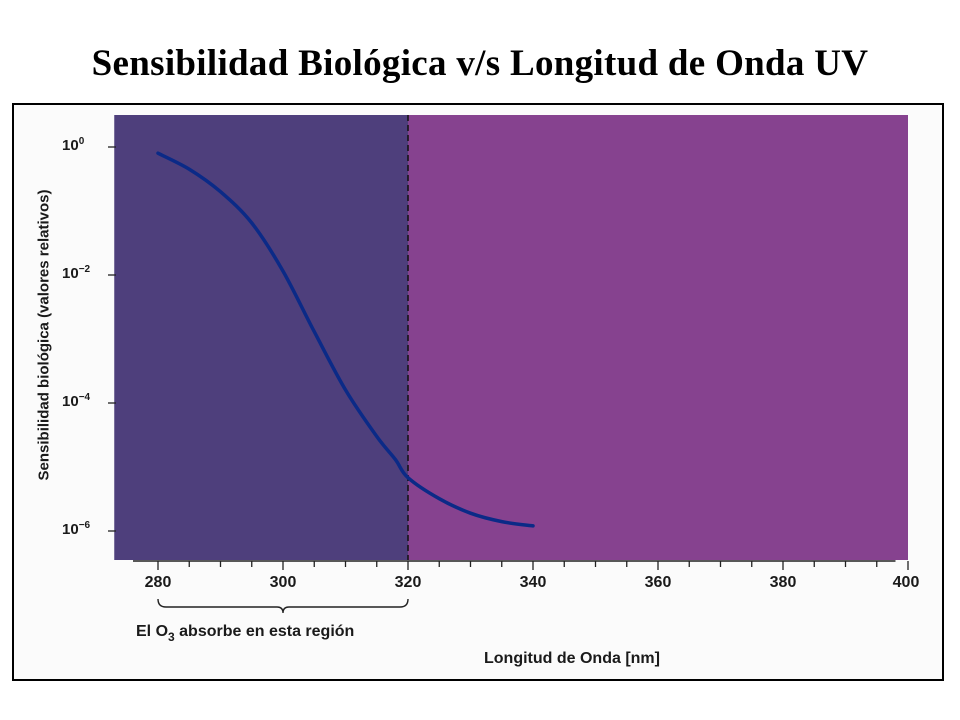 This screenshot has height=720, width=960. What do you see at coordinates (283, 606) in the screenshot?
I see `ozone-region-bracket` at bounding box center [283, 606].